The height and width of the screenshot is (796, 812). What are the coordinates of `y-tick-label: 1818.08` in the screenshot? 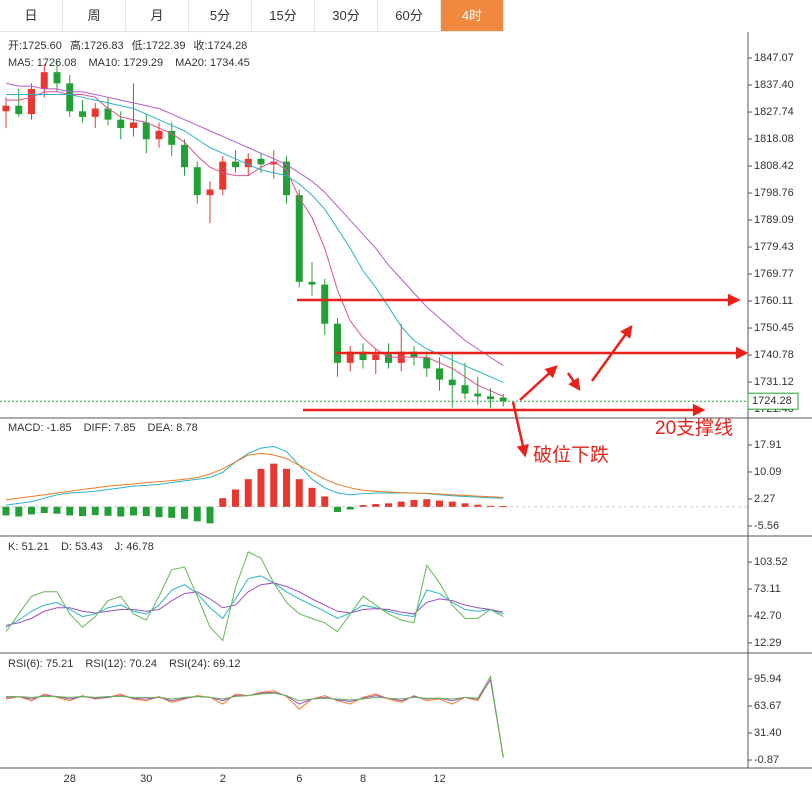 It's located at (774, 139).